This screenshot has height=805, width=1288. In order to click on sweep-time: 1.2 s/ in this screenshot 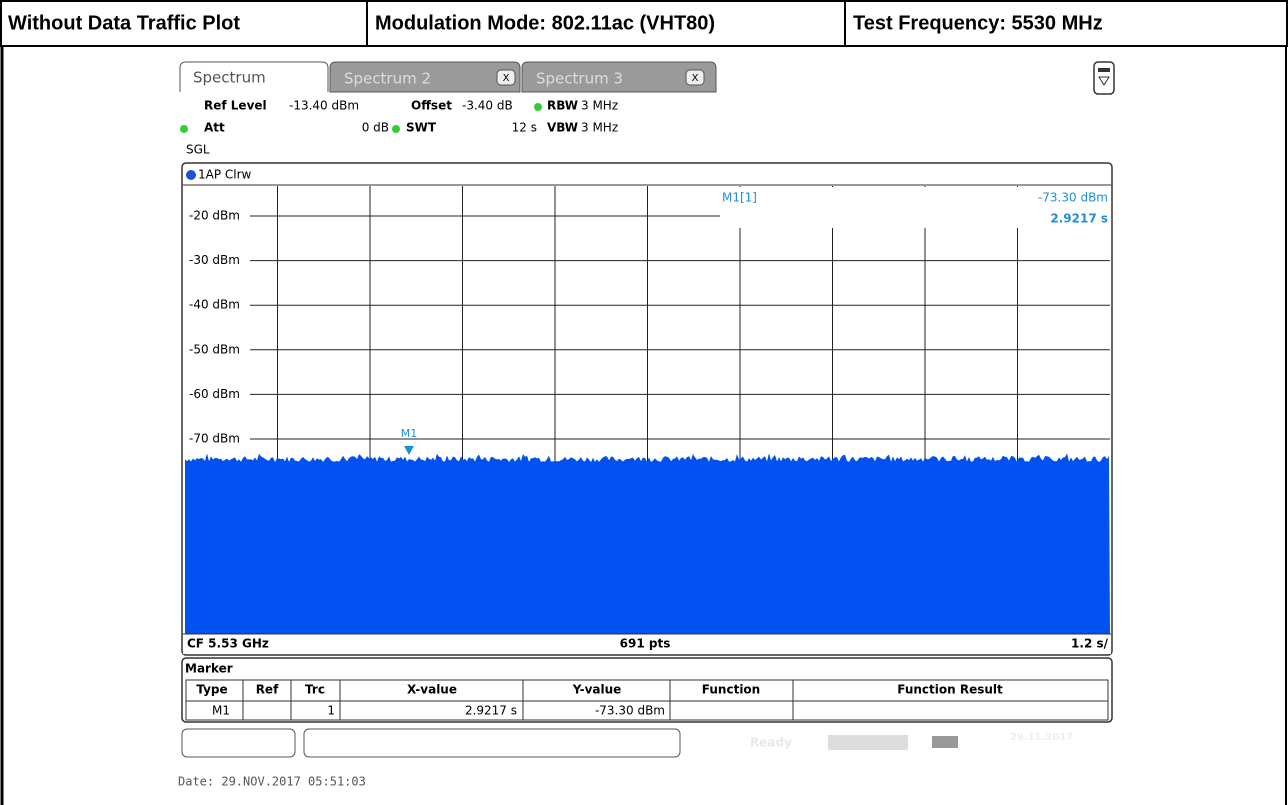, I will do `click(1090, 644)`.